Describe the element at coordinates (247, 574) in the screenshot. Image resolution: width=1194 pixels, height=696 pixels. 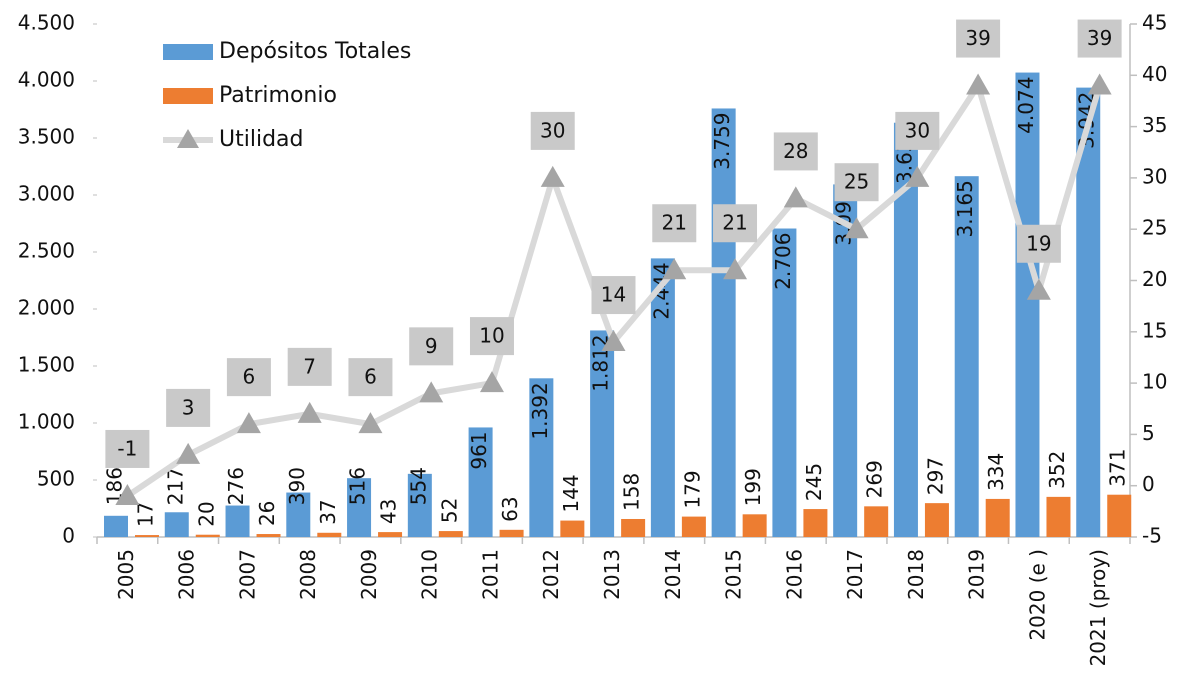
I see `x-tick-label: 2007` at that location.